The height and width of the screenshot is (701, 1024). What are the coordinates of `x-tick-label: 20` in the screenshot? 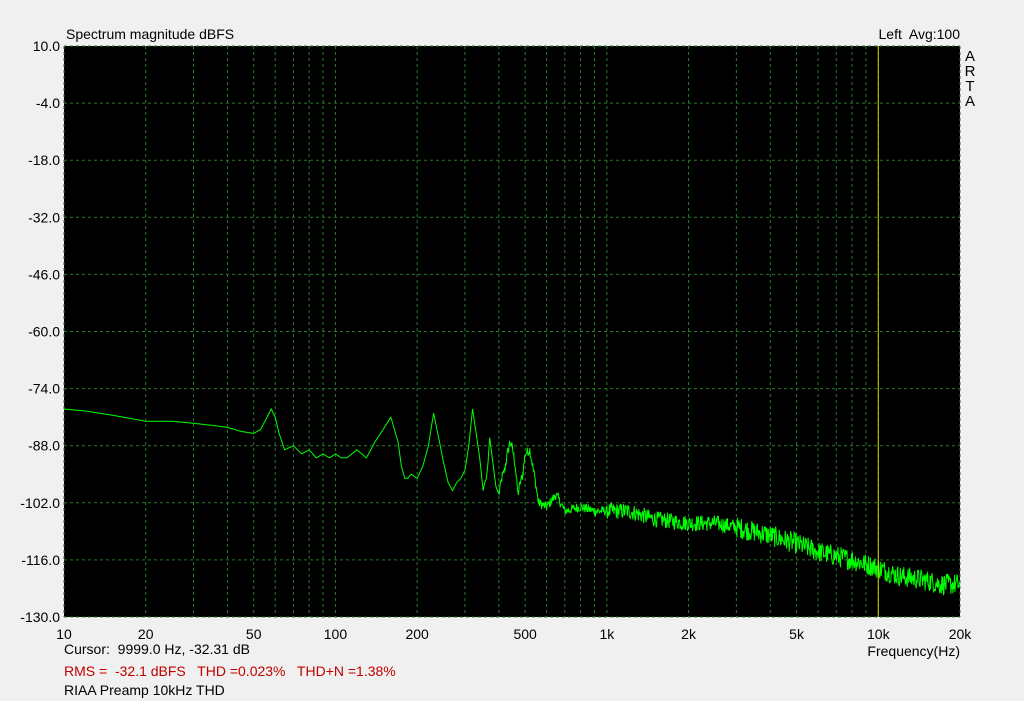 It's located at (146, 634).